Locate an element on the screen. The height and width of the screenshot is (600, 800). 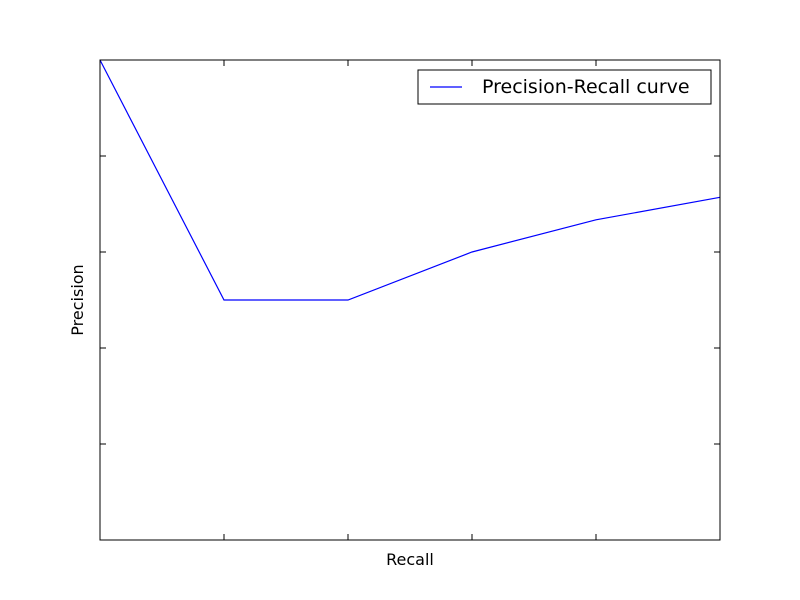
legend-label: Precision-Recall curve is located at coordinates (586, 87).